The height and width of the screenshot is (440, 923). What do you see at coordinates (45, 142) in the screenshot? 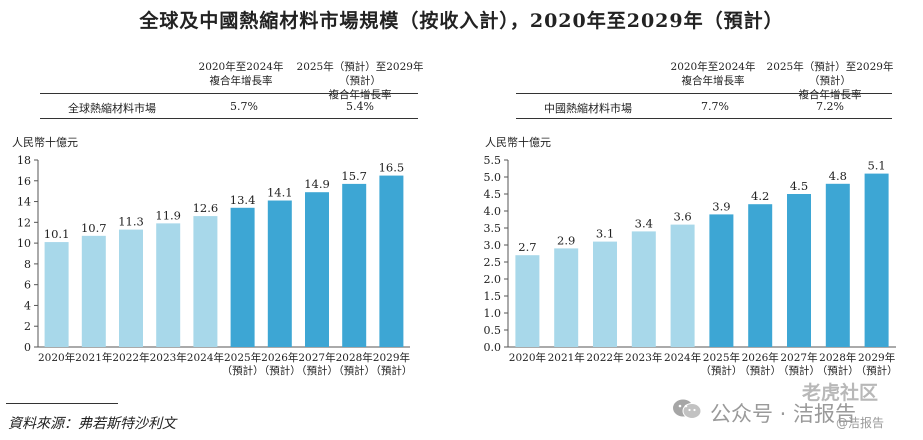
I see `y-axis-label-global: 人民幣十億元` at bounding box center [45, 142].